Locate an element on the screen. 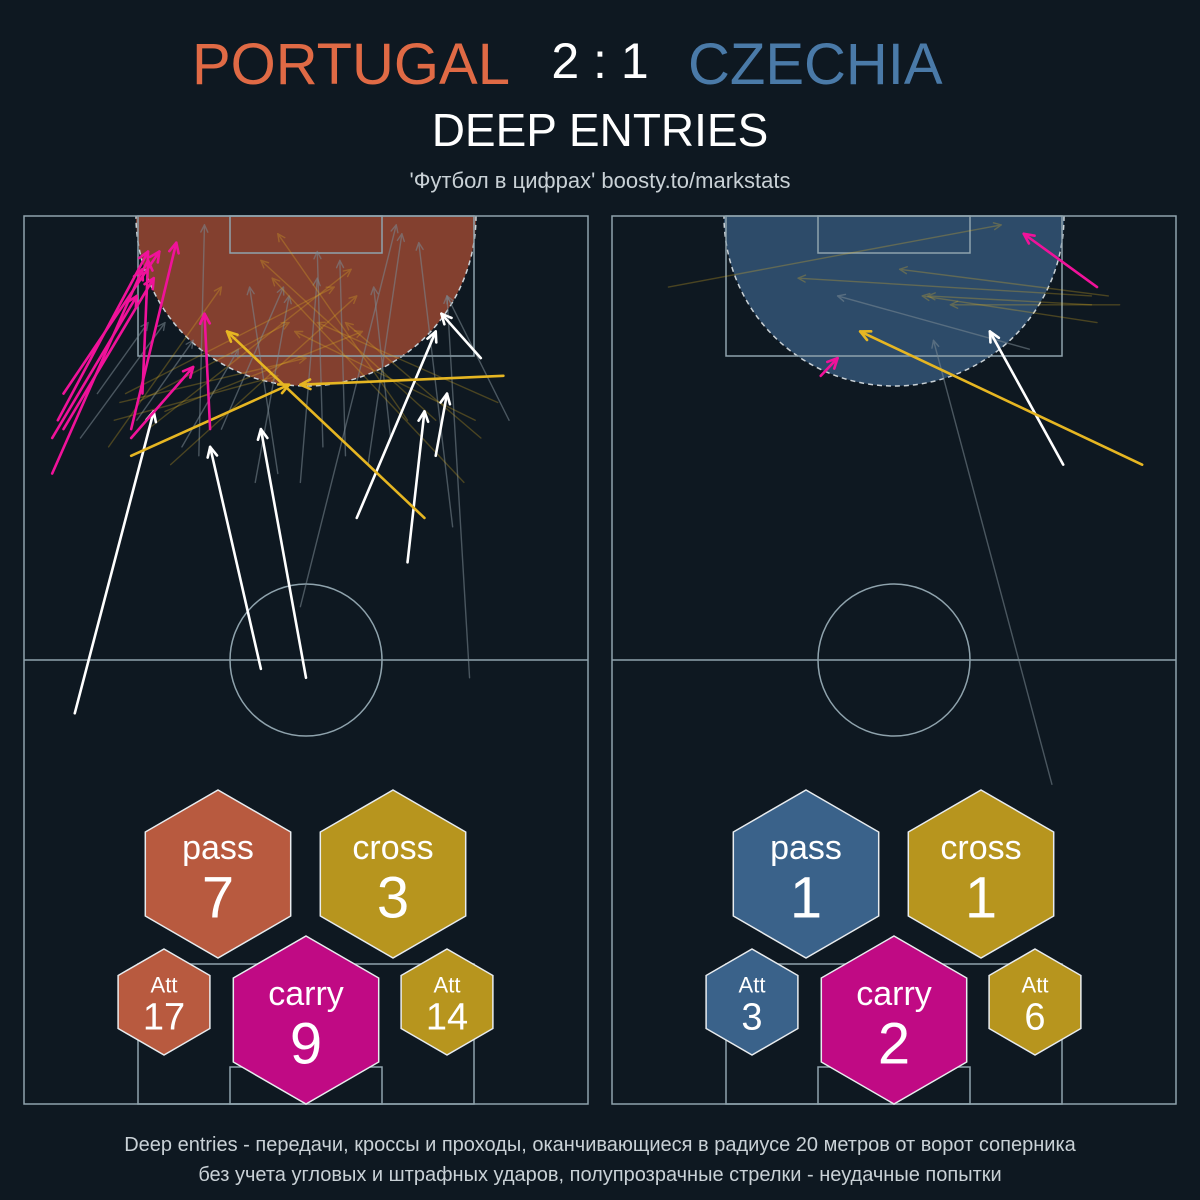 This screenshot has width=1200, height=1200. pass-count-hexagon-value: 7 is located at coordinates (218, 898).